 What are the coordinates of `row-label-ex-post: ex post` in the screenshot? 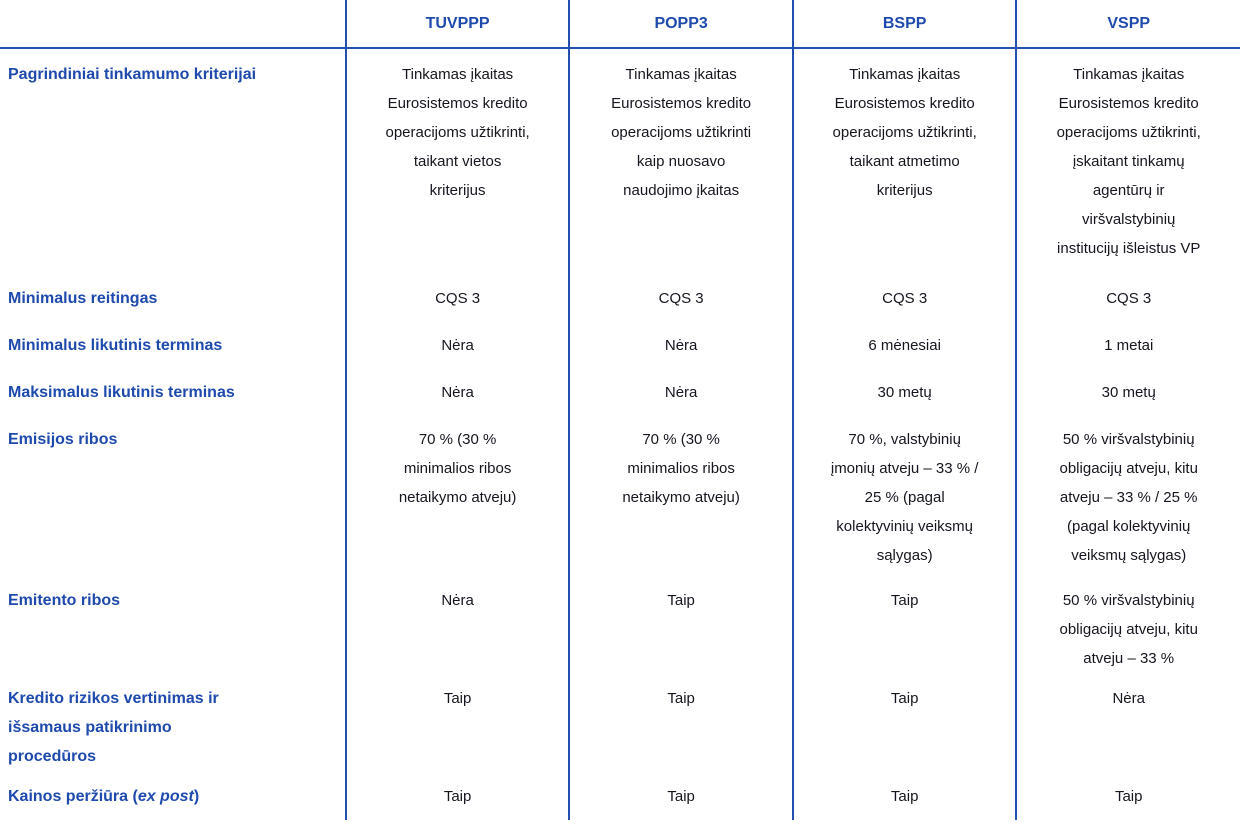 It's located at (165, 796).